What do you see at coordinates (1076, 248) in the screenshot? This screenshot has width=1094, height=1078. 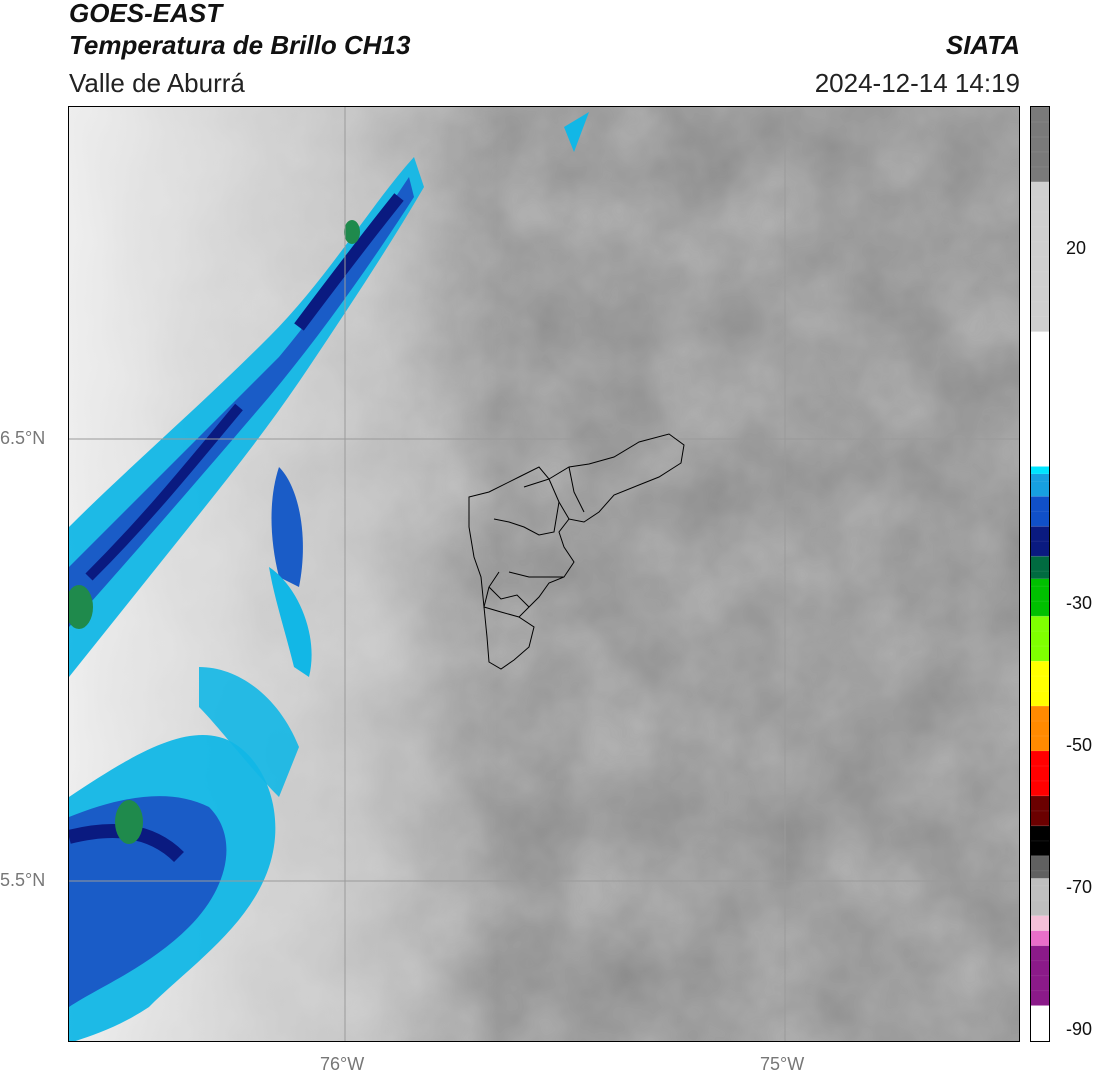 I see `colorbar-tick-20: 20` at bounding box center [1076, 248].